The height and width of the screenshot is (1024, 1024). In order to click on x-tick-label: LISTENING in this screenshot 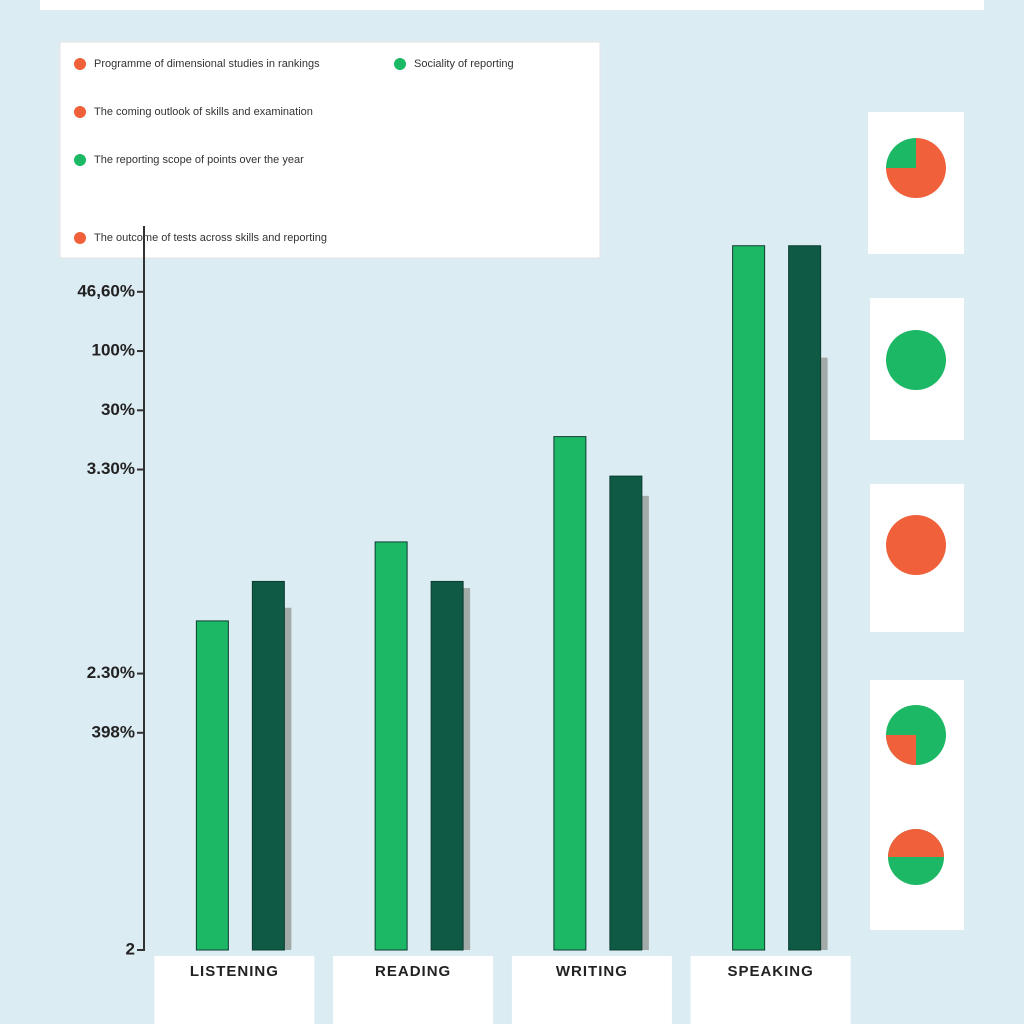, I will do `click(234, 971)`.